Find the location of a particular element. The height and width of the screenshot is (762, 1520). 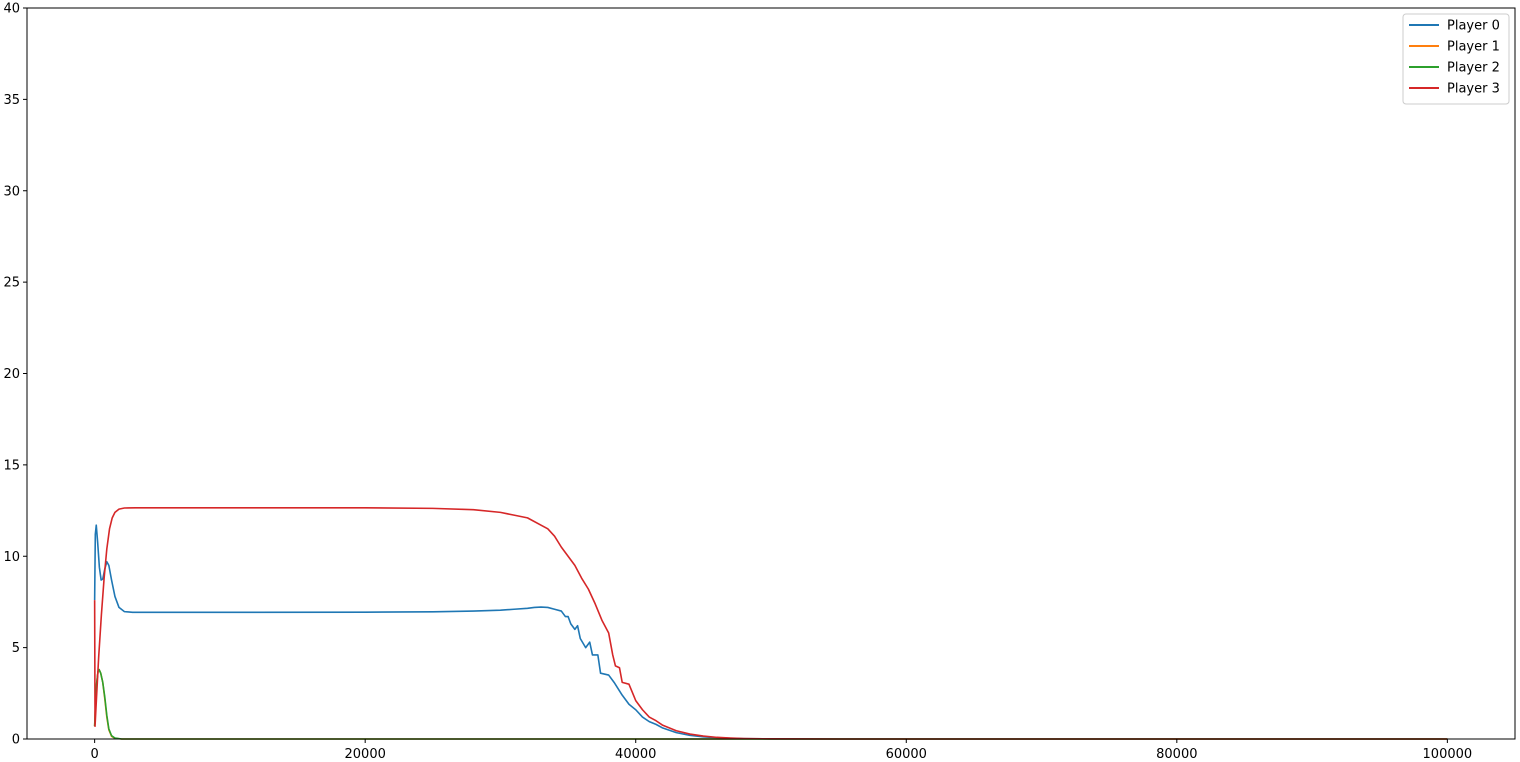

legend-box is located at coordinates (1456, 59).